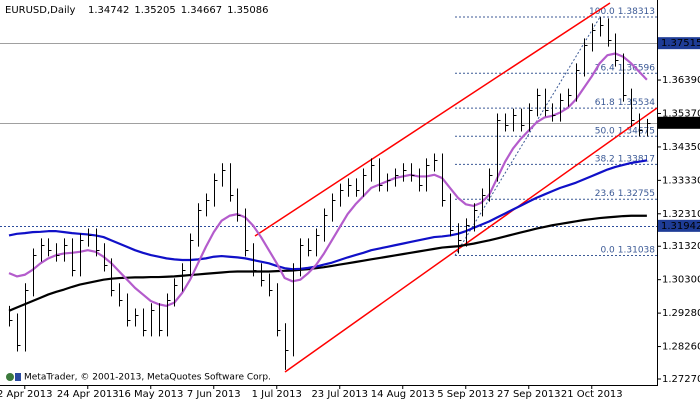  What do you see at coordinates (636, 159) in the screenshot?
I see `fib-price: 1.33817` at bounding box center [636, 159].